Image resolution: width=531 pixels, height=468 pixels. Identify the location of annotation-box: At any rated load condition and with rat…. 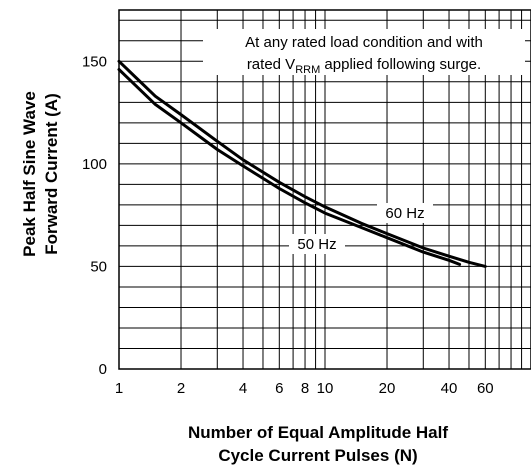
(364, 52).